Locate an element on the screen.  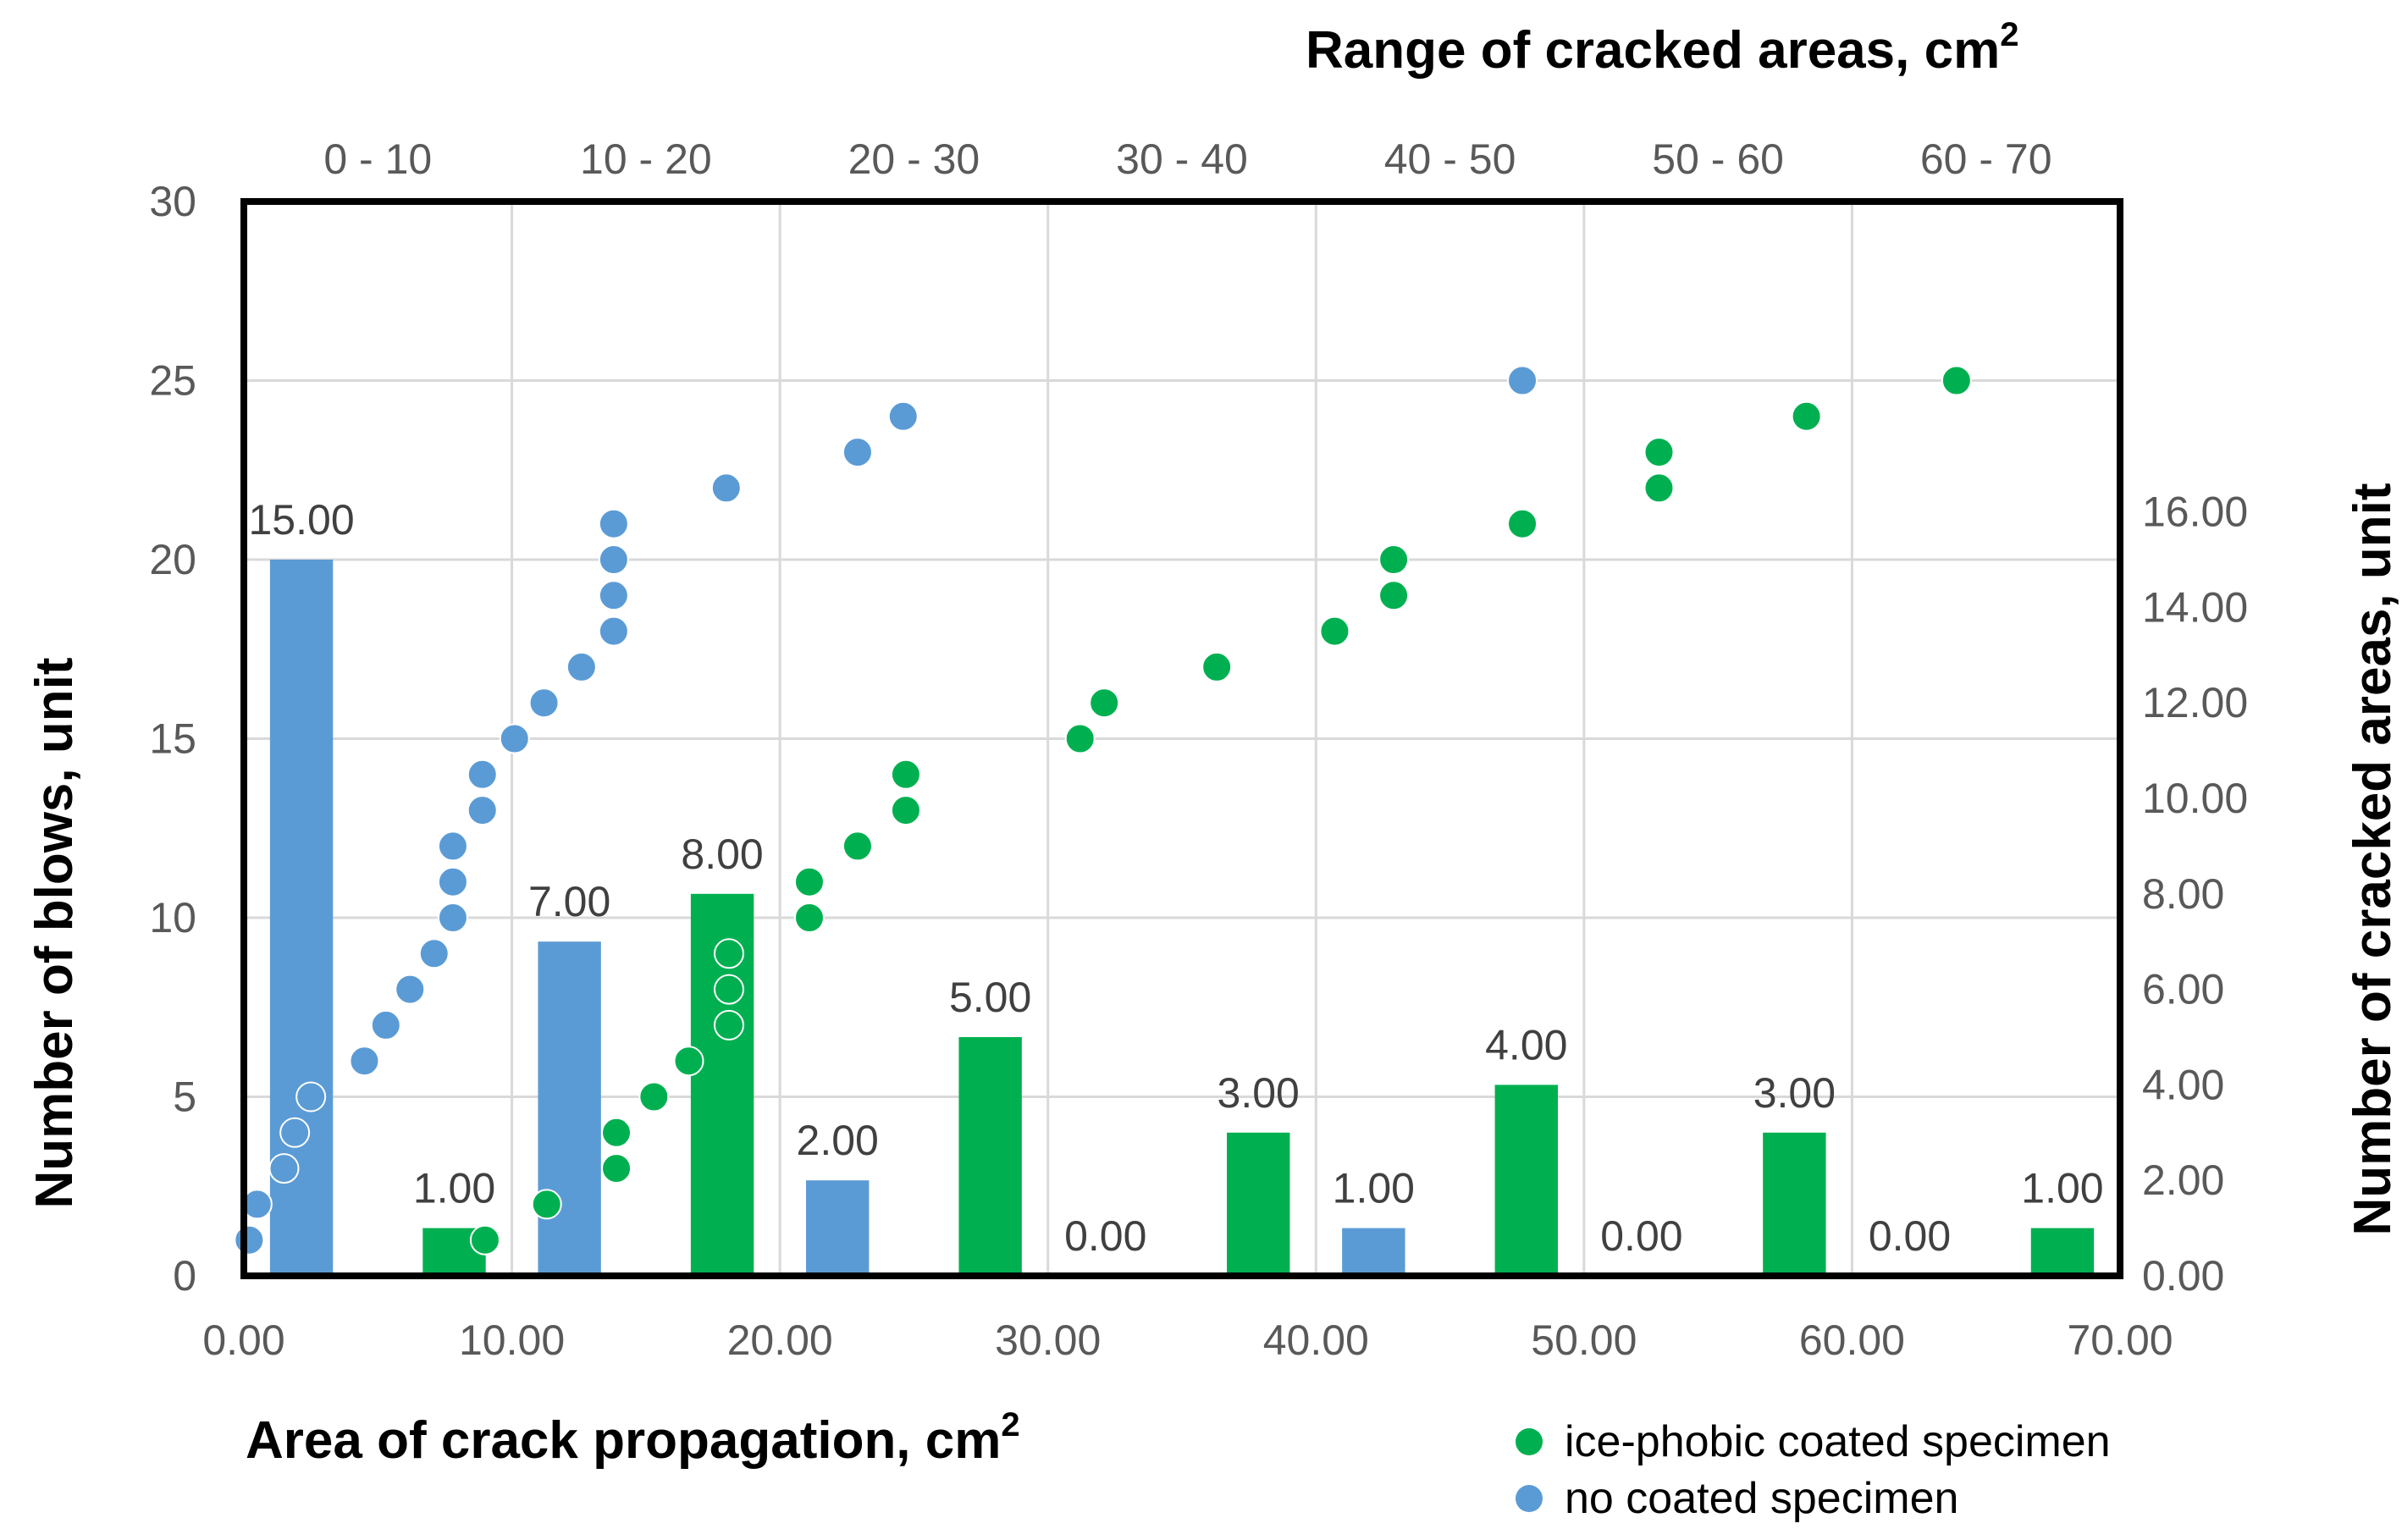
y-left-tick-label: 5 is located at coordinates (185, 1097).